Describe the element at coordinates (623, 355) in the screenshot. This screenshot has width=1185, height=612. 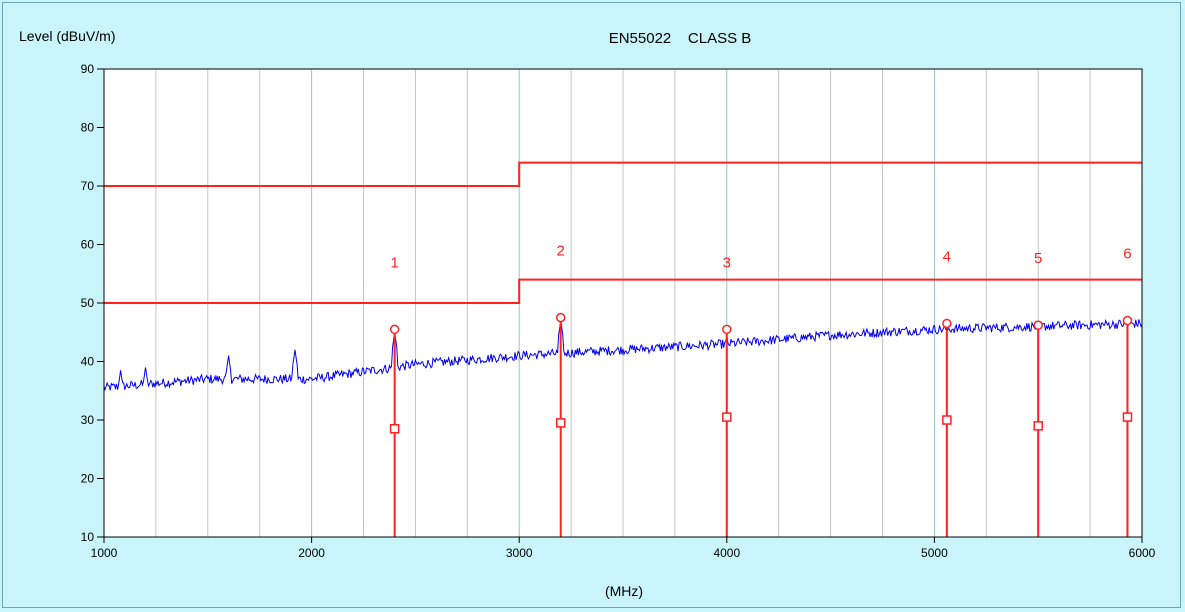
I see `trace-line` at that location.